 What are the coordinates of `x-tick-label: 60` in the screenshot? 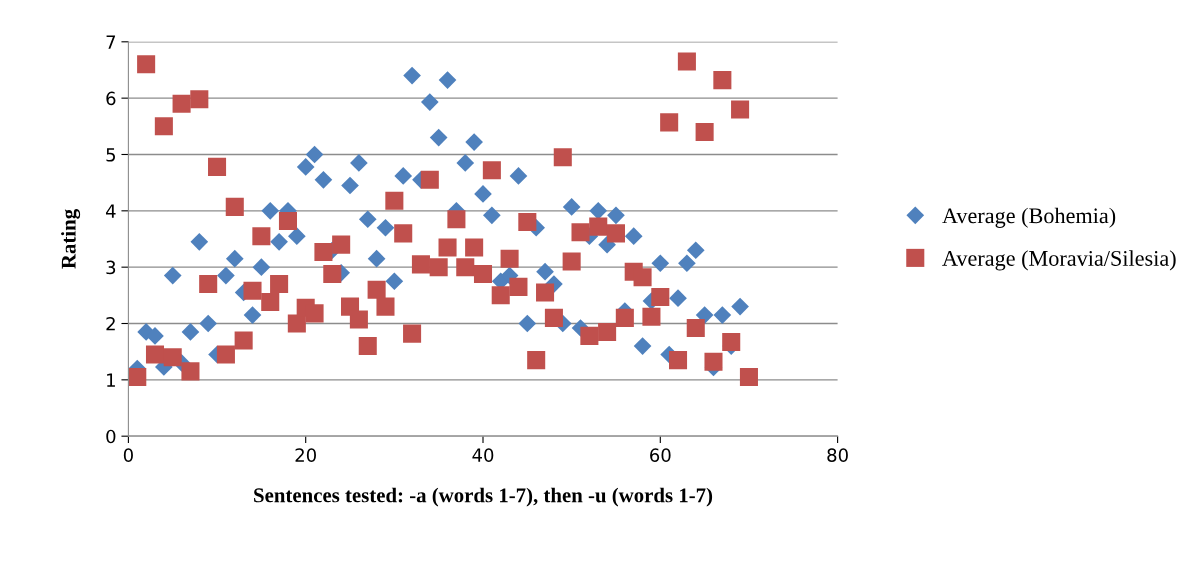 It's located at (660, 455).